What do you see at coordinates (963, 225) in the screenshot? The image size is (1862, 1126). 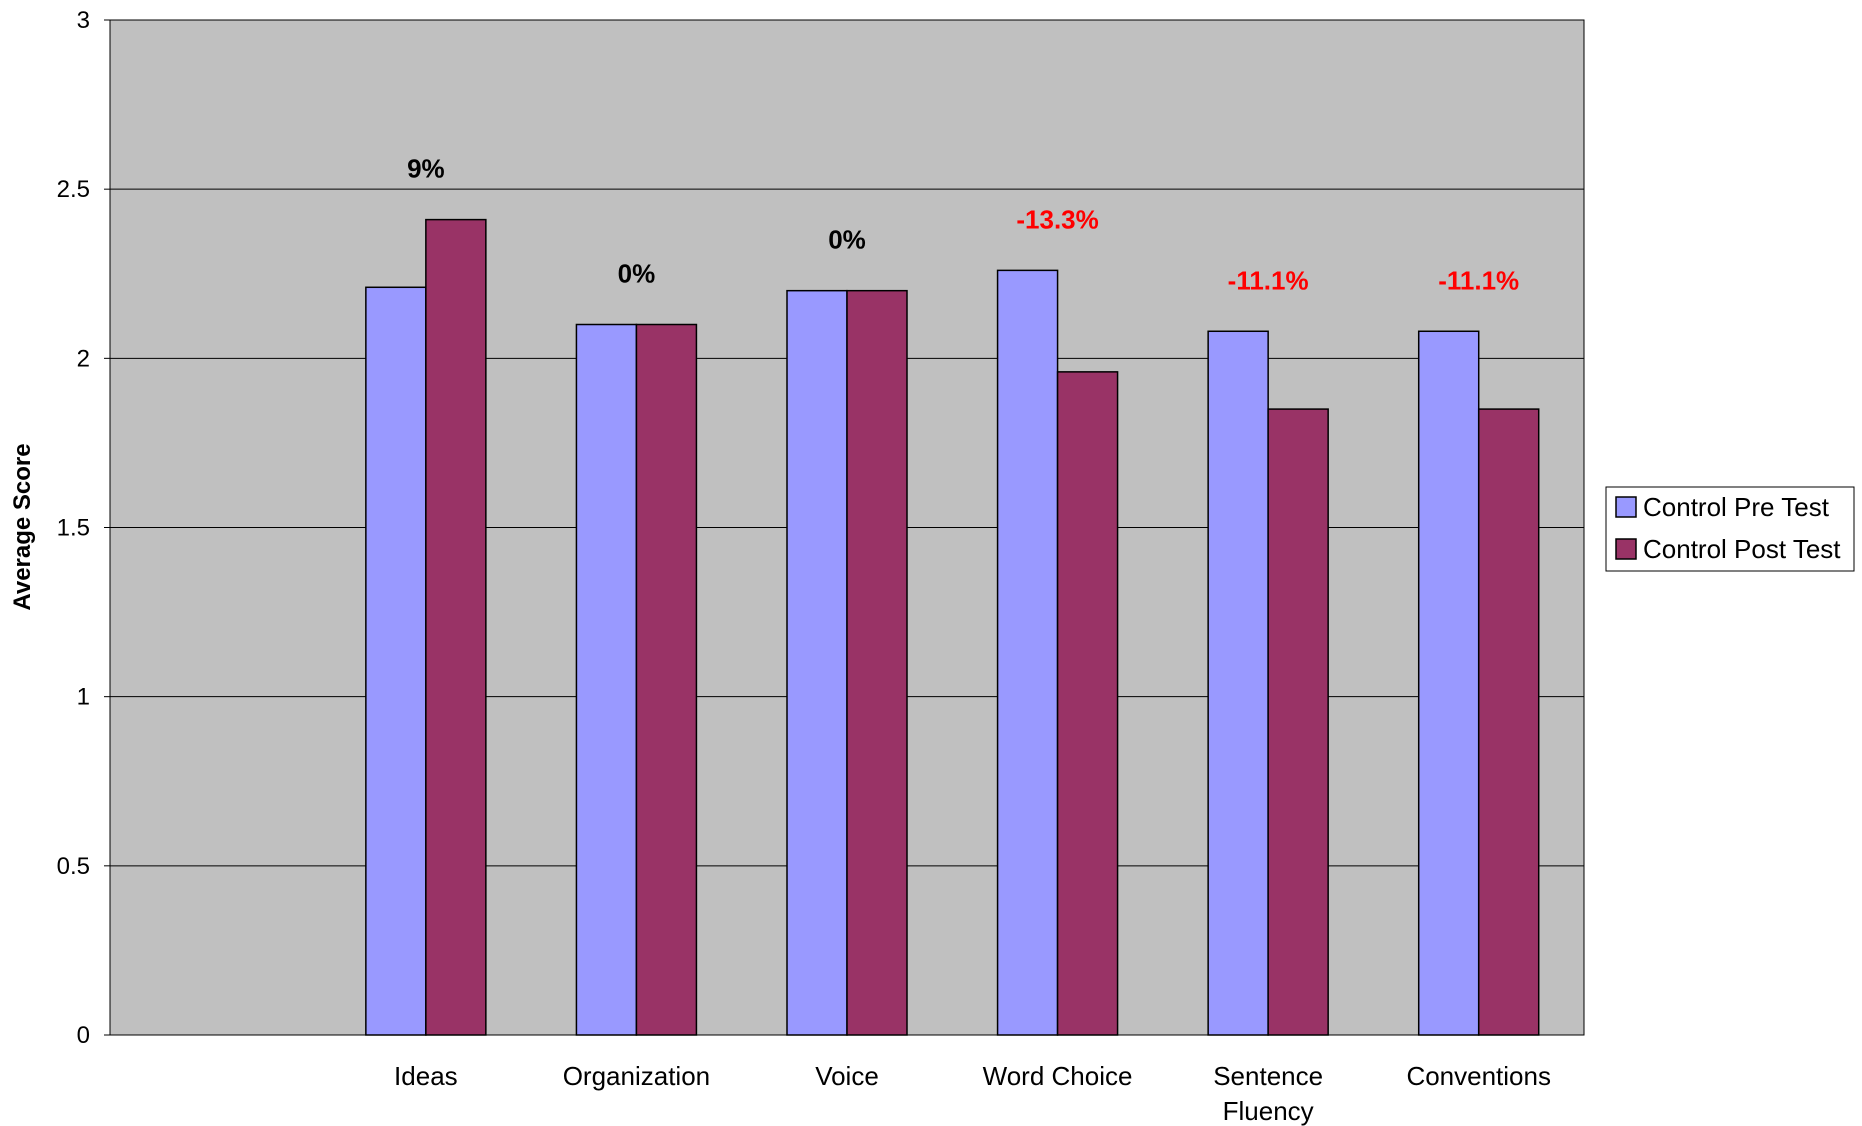 I see `percent-change-annotations: 9% 0% 0% -13.3% -11.1% -11.1%` at bounding box center [963, 225].